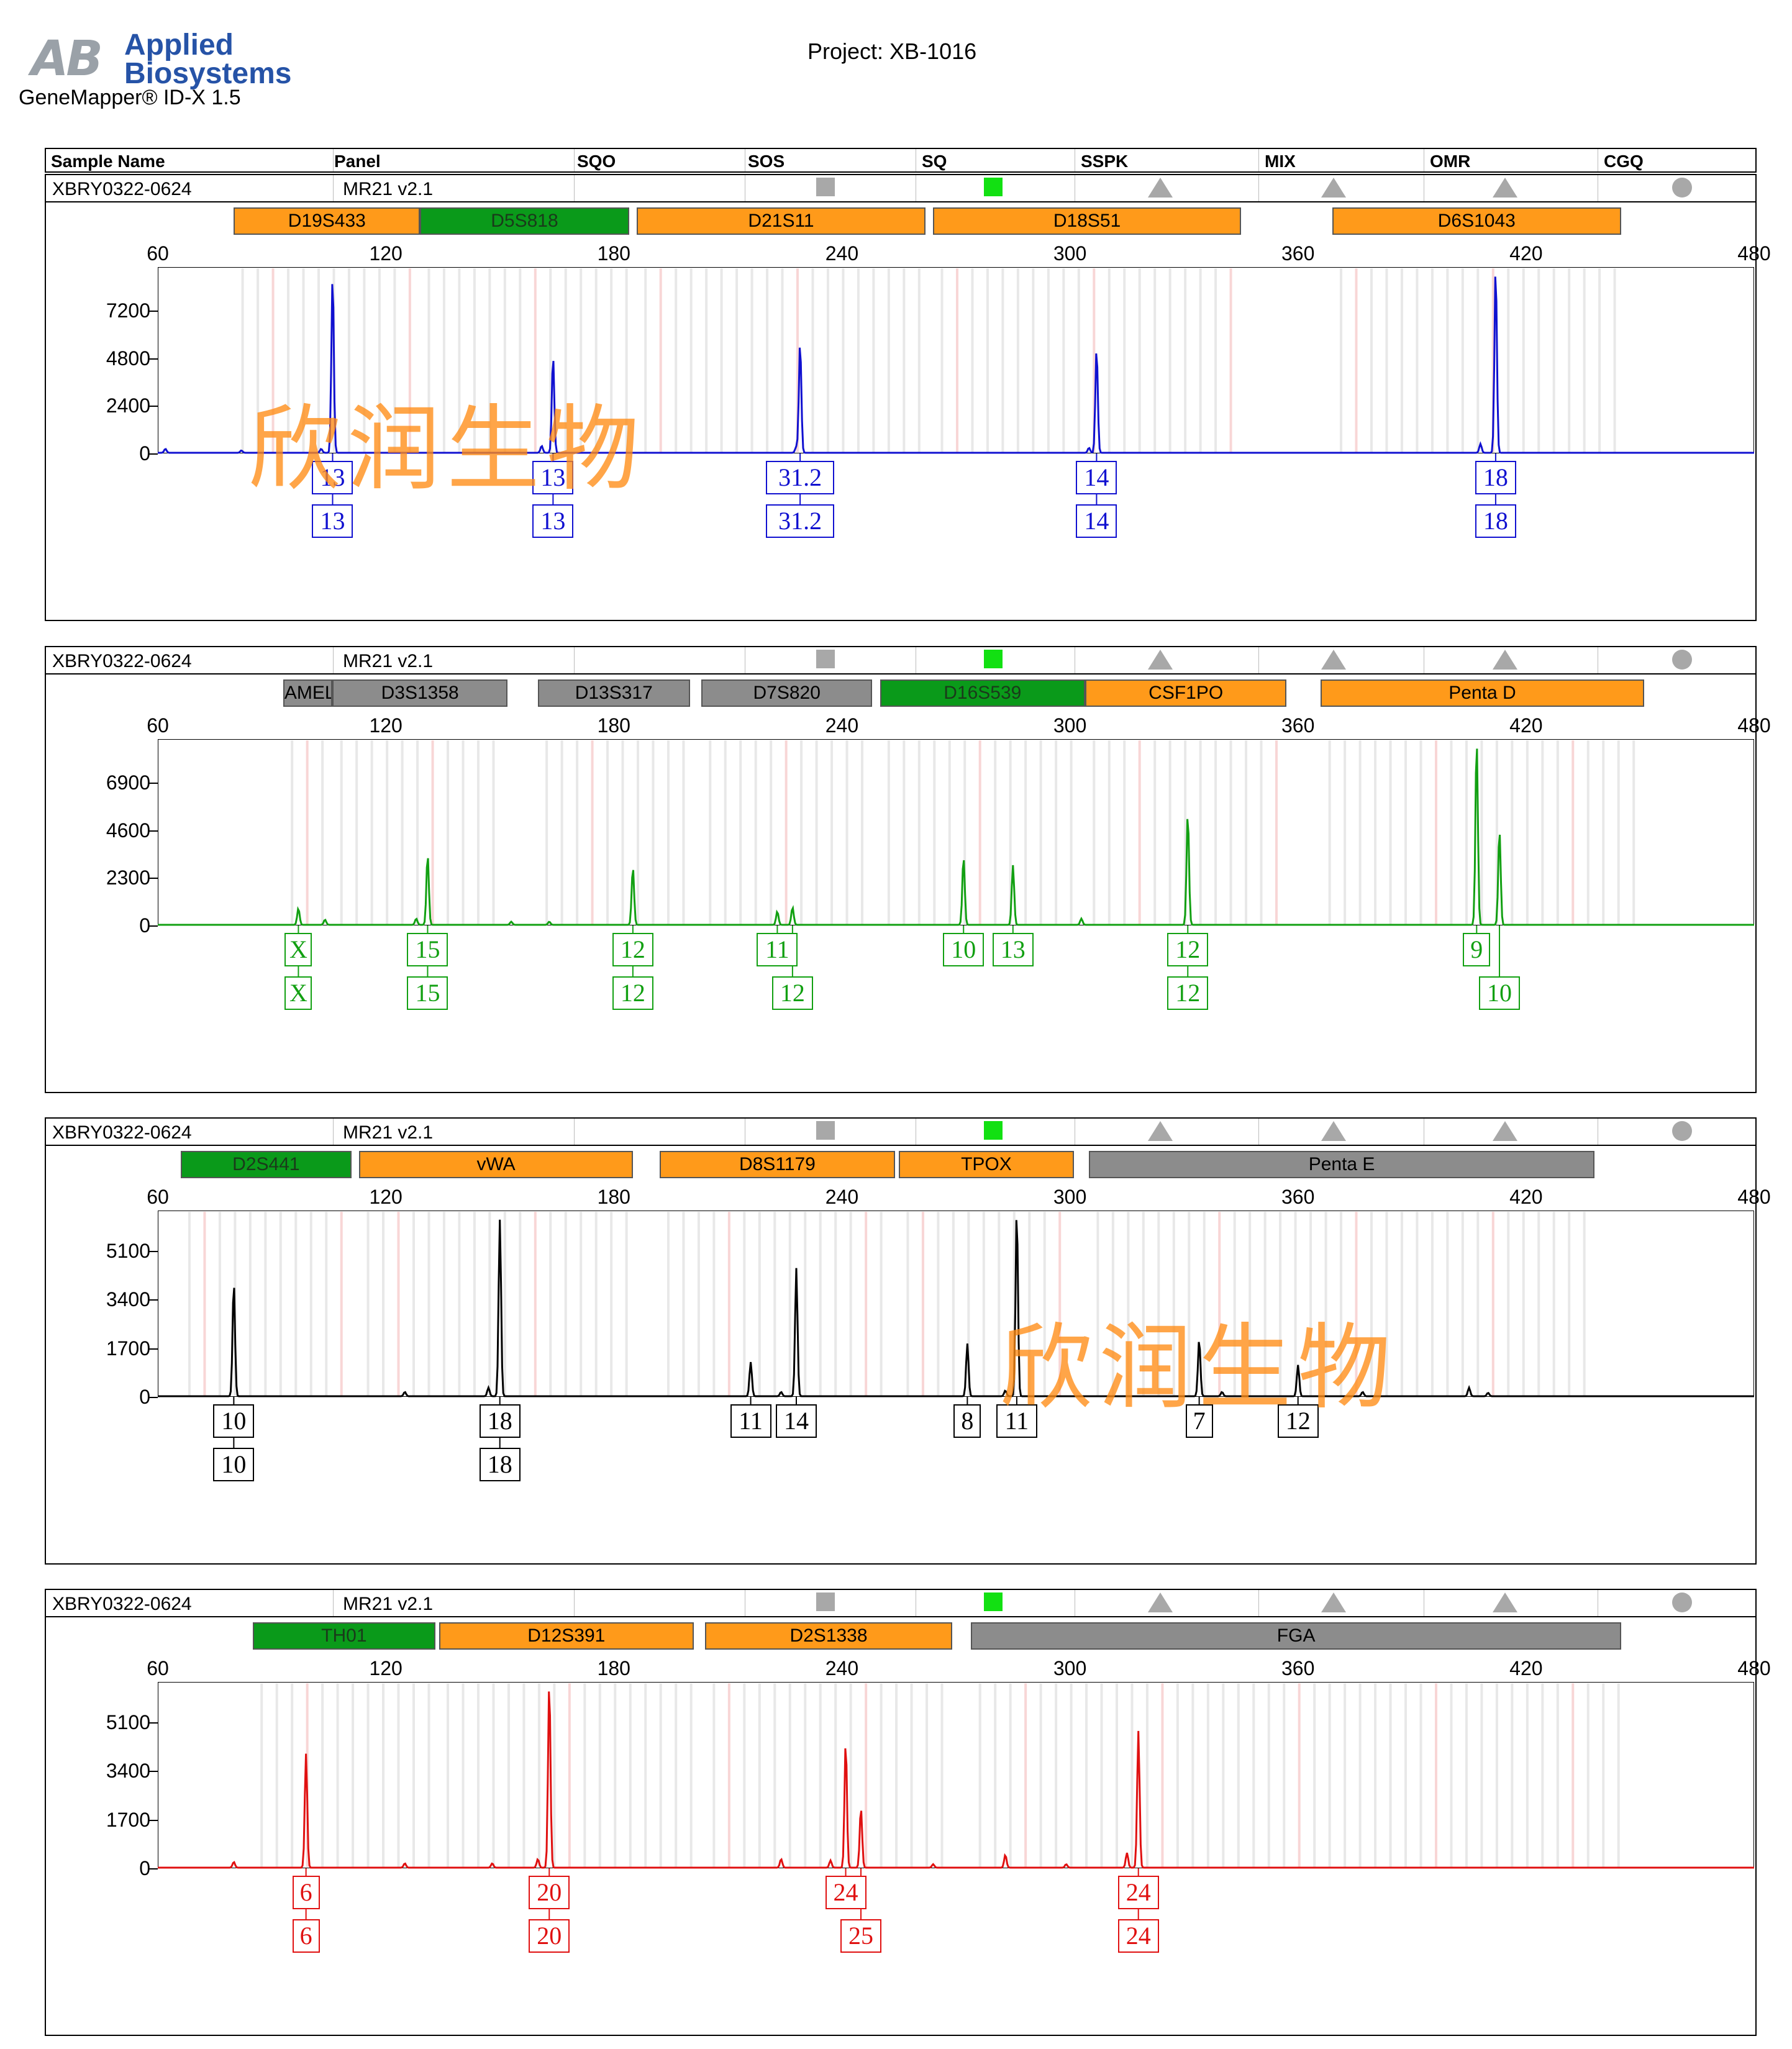 The image size is (1792, 2049). Describe the element at coordinates (306, 1936) in the screenshot. I see `allele-call-label-secondary: 6` at that location.